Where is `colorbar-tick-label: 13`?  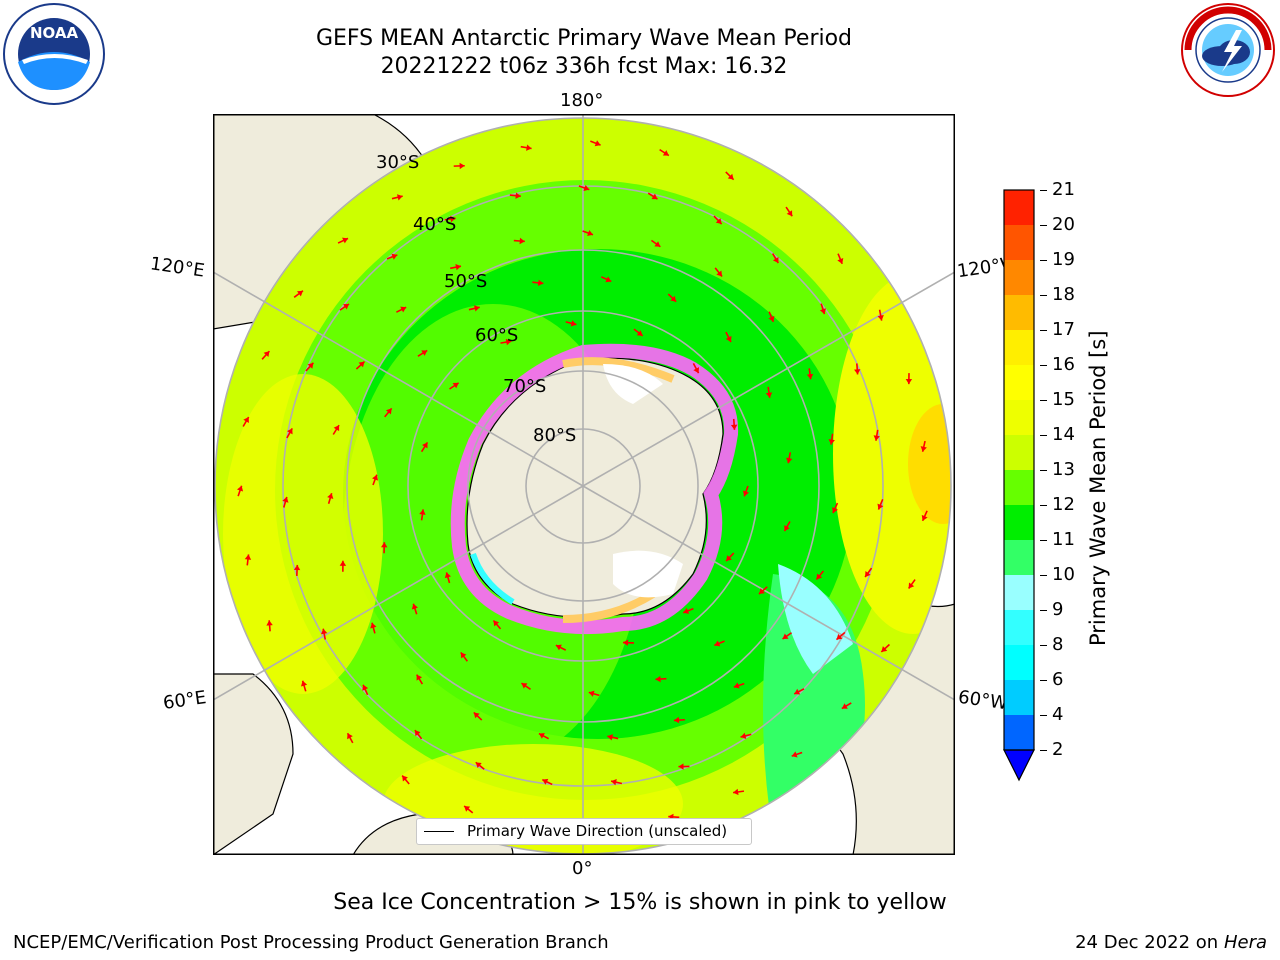 colorbar-tick-label: 13 is located at coordinates (1063, 469).